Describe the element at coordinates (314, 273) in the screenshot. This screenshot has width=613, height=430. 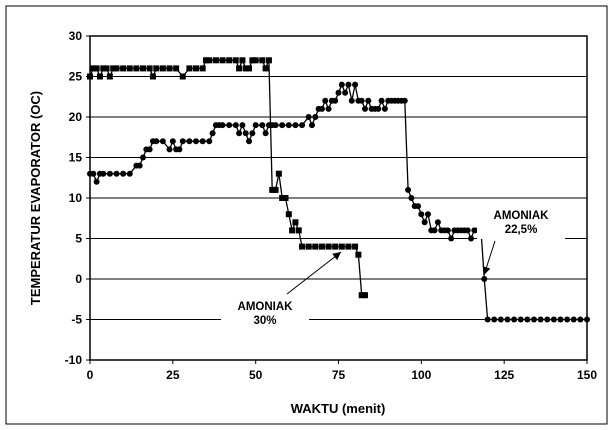
I see `annotation-arrow` at that location.